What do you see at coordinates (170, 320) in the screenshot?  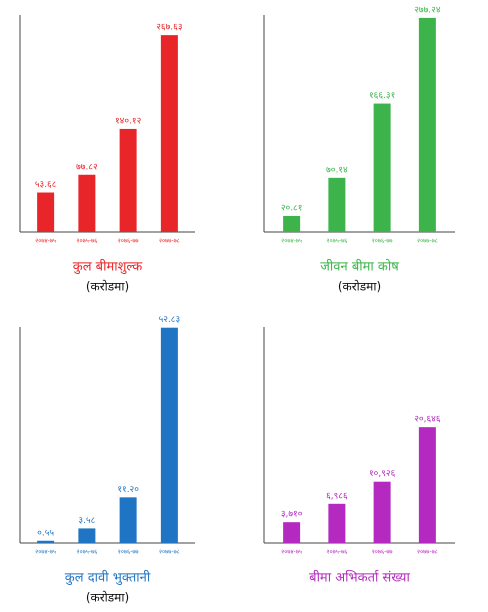 I see `value-label: ५२.८३` at bounding box center [170, 320].